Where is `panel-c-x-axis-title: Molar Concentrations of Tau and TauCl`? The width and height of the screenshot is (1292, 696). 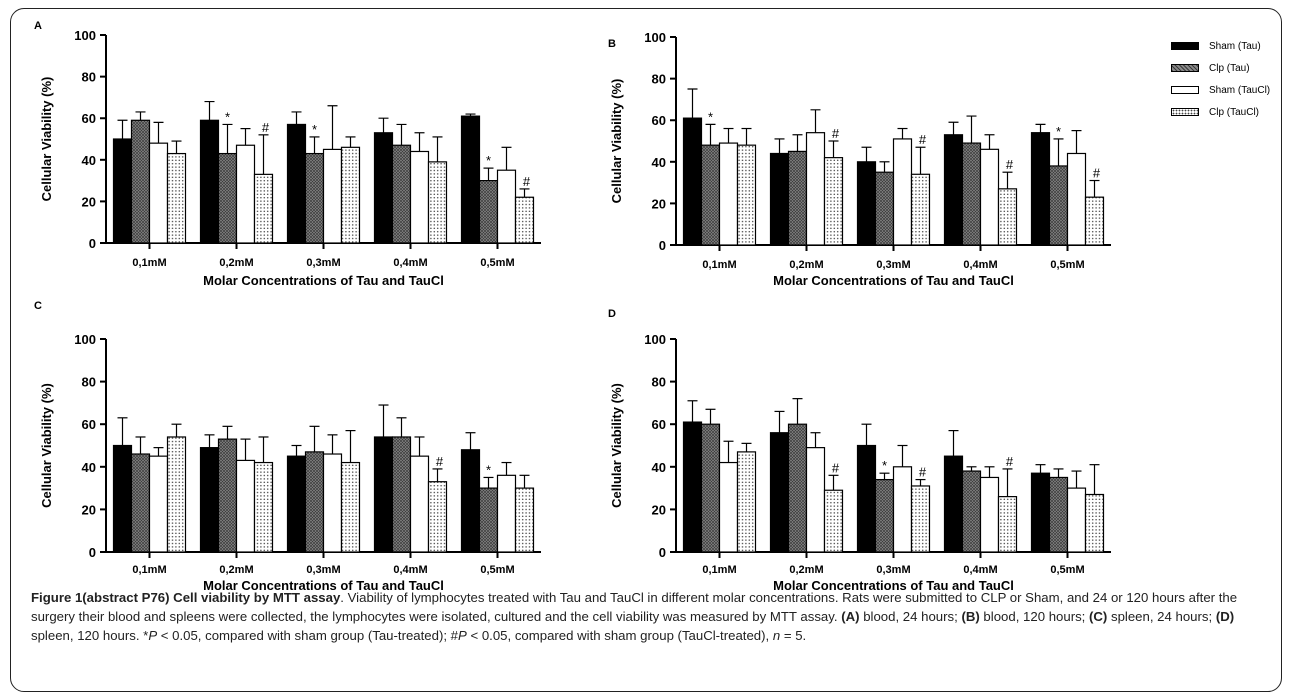
panel-c-x-axis-title: Molar Concentrations of Tau and TauCl is located at coordinates (323, 585).